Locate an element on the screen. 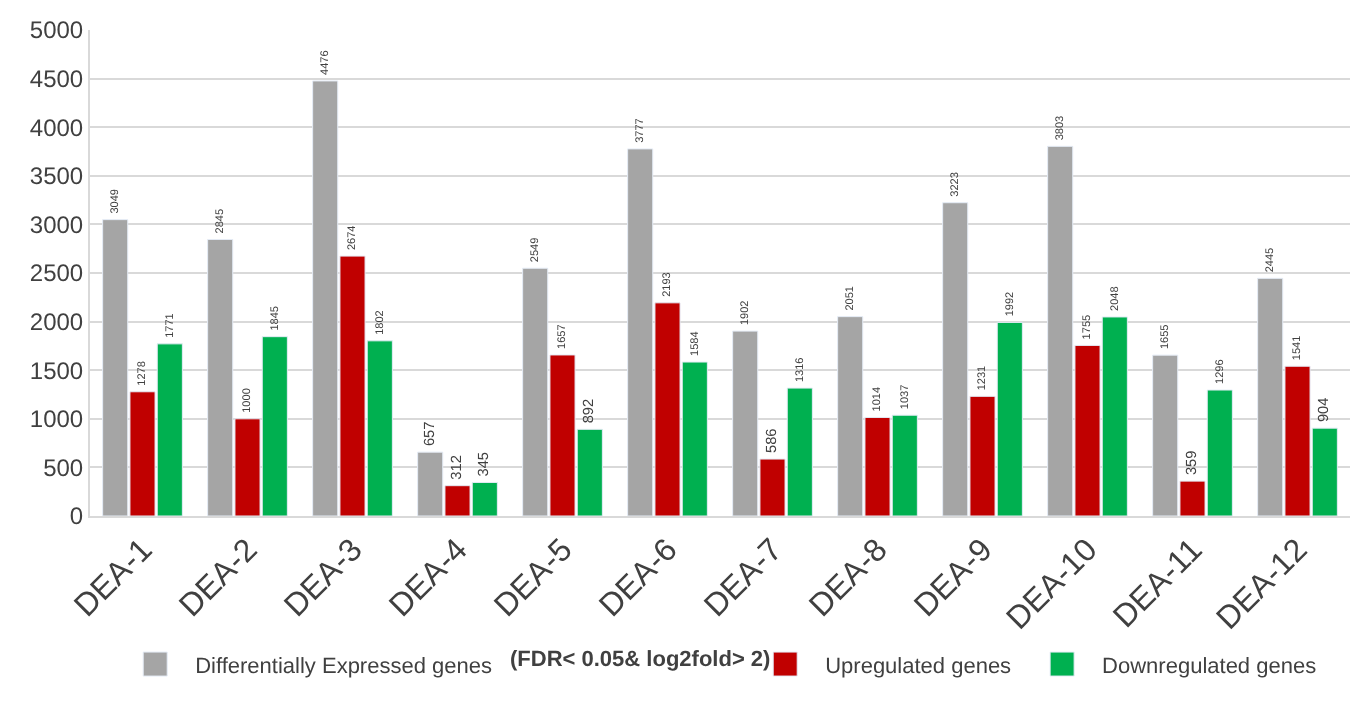 The image size is (1370, 708). y-tick-label: 4500 is located at coordinates (56, 79).